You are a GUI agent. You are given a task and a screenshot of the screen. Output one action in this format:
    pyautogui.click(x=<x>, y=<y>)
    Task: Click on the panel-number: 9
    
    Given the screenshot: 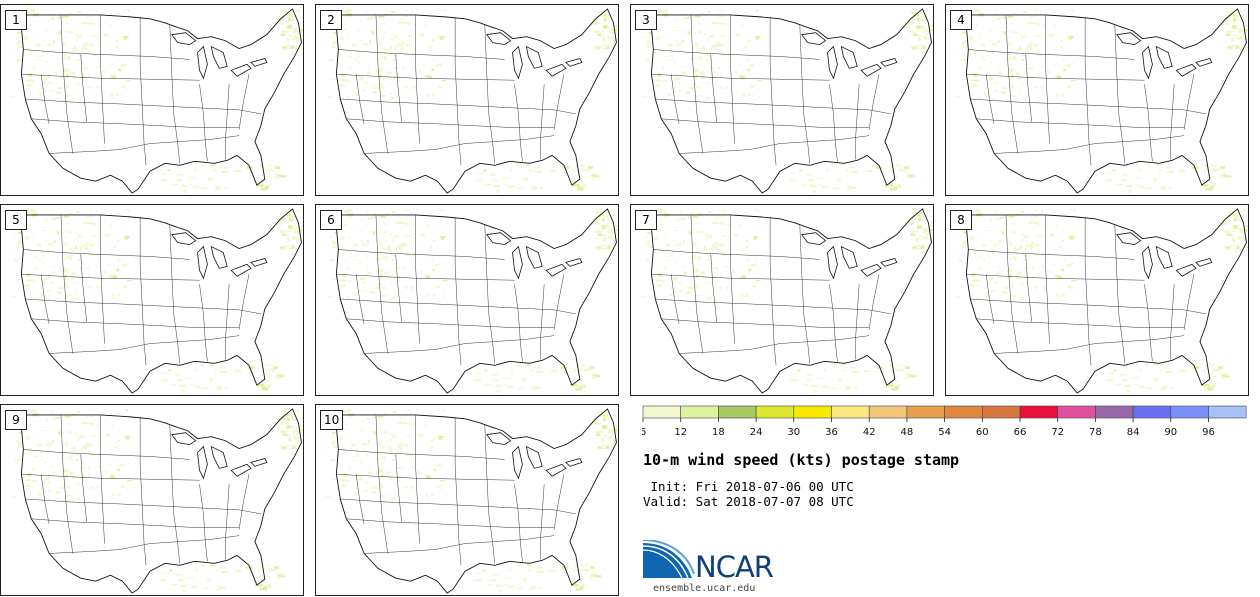 What is the action you would take?
    pyautogui.click(x=16, y=420)
    